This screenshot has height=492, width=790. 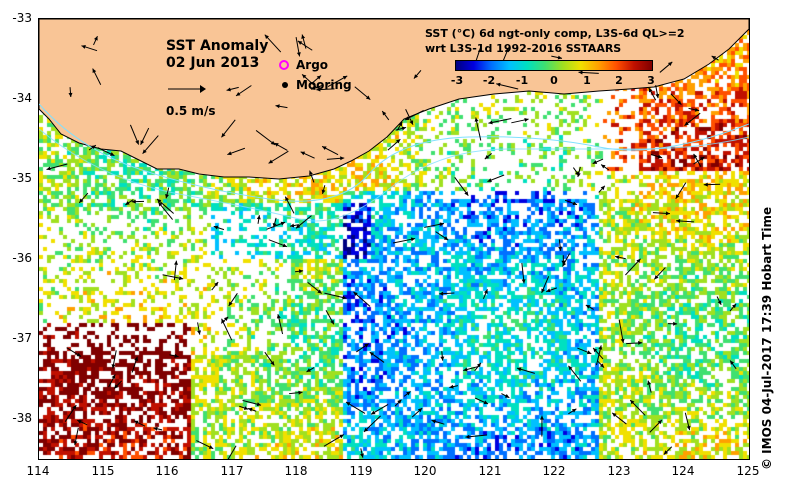 I want to click on colorbar-tick: 3, so click(x=651, y=80).